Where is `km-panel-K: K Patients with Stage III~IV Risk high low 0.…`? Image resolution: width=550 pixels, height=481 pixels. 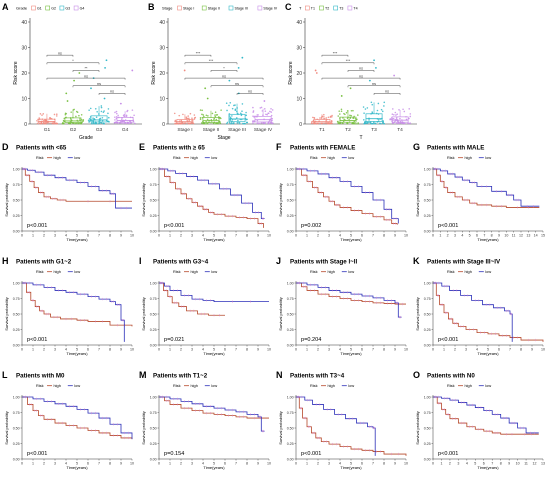
km-panel-K: K Patients with Stage III~IV Risk high low 0.… is located at coordinates (479, 306).